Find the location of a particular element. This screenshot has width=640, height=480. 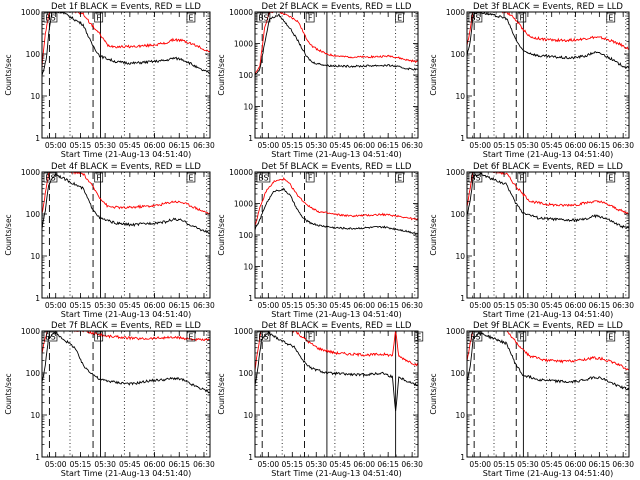

panel-title: Det 9f BLACK = Events, RED = LLD is located at coordinates (548, 326).